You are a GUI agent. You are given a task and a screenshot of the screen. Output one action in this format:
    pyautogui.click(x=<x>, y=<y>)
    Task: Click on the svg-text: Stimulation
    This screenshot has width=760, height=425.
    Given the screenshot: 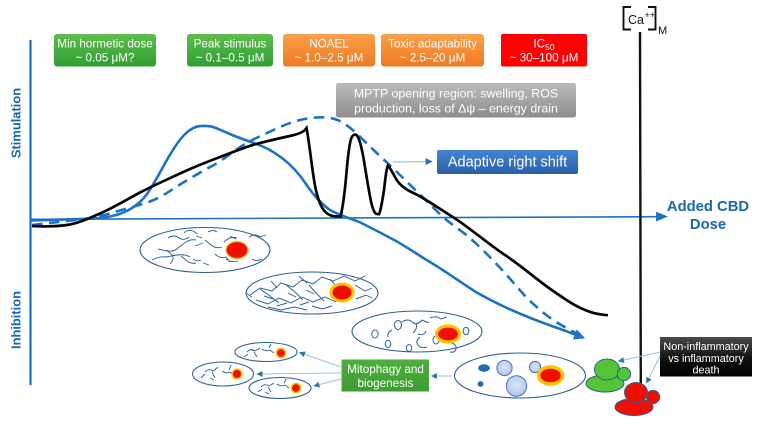 What is the action you would take?
    pyautogui.click(x=16, y=123)
    